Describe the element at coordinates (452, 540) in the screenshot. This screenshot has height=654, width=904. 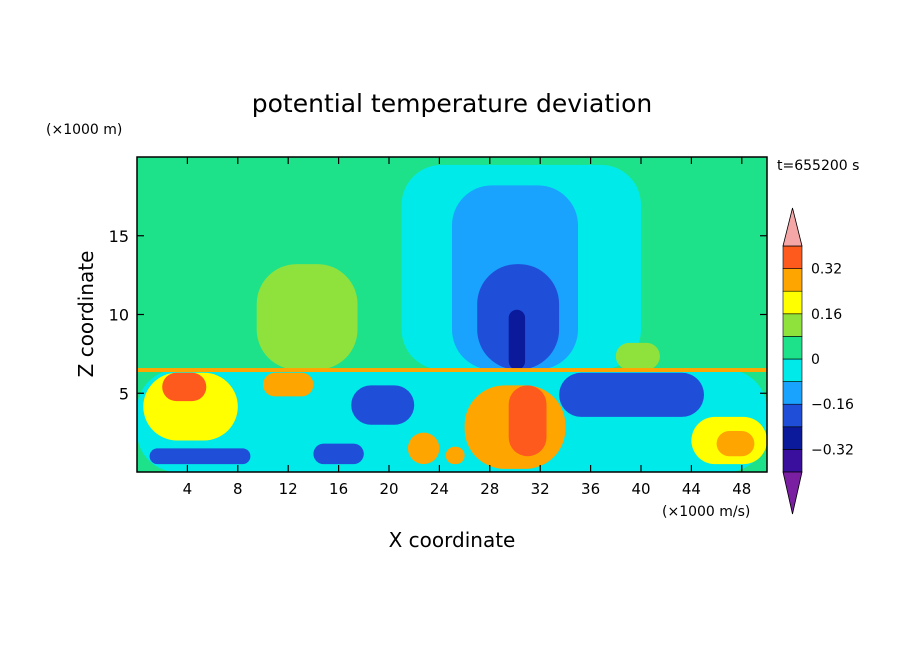
I see `x-axis-label: X coordinate` at that location.